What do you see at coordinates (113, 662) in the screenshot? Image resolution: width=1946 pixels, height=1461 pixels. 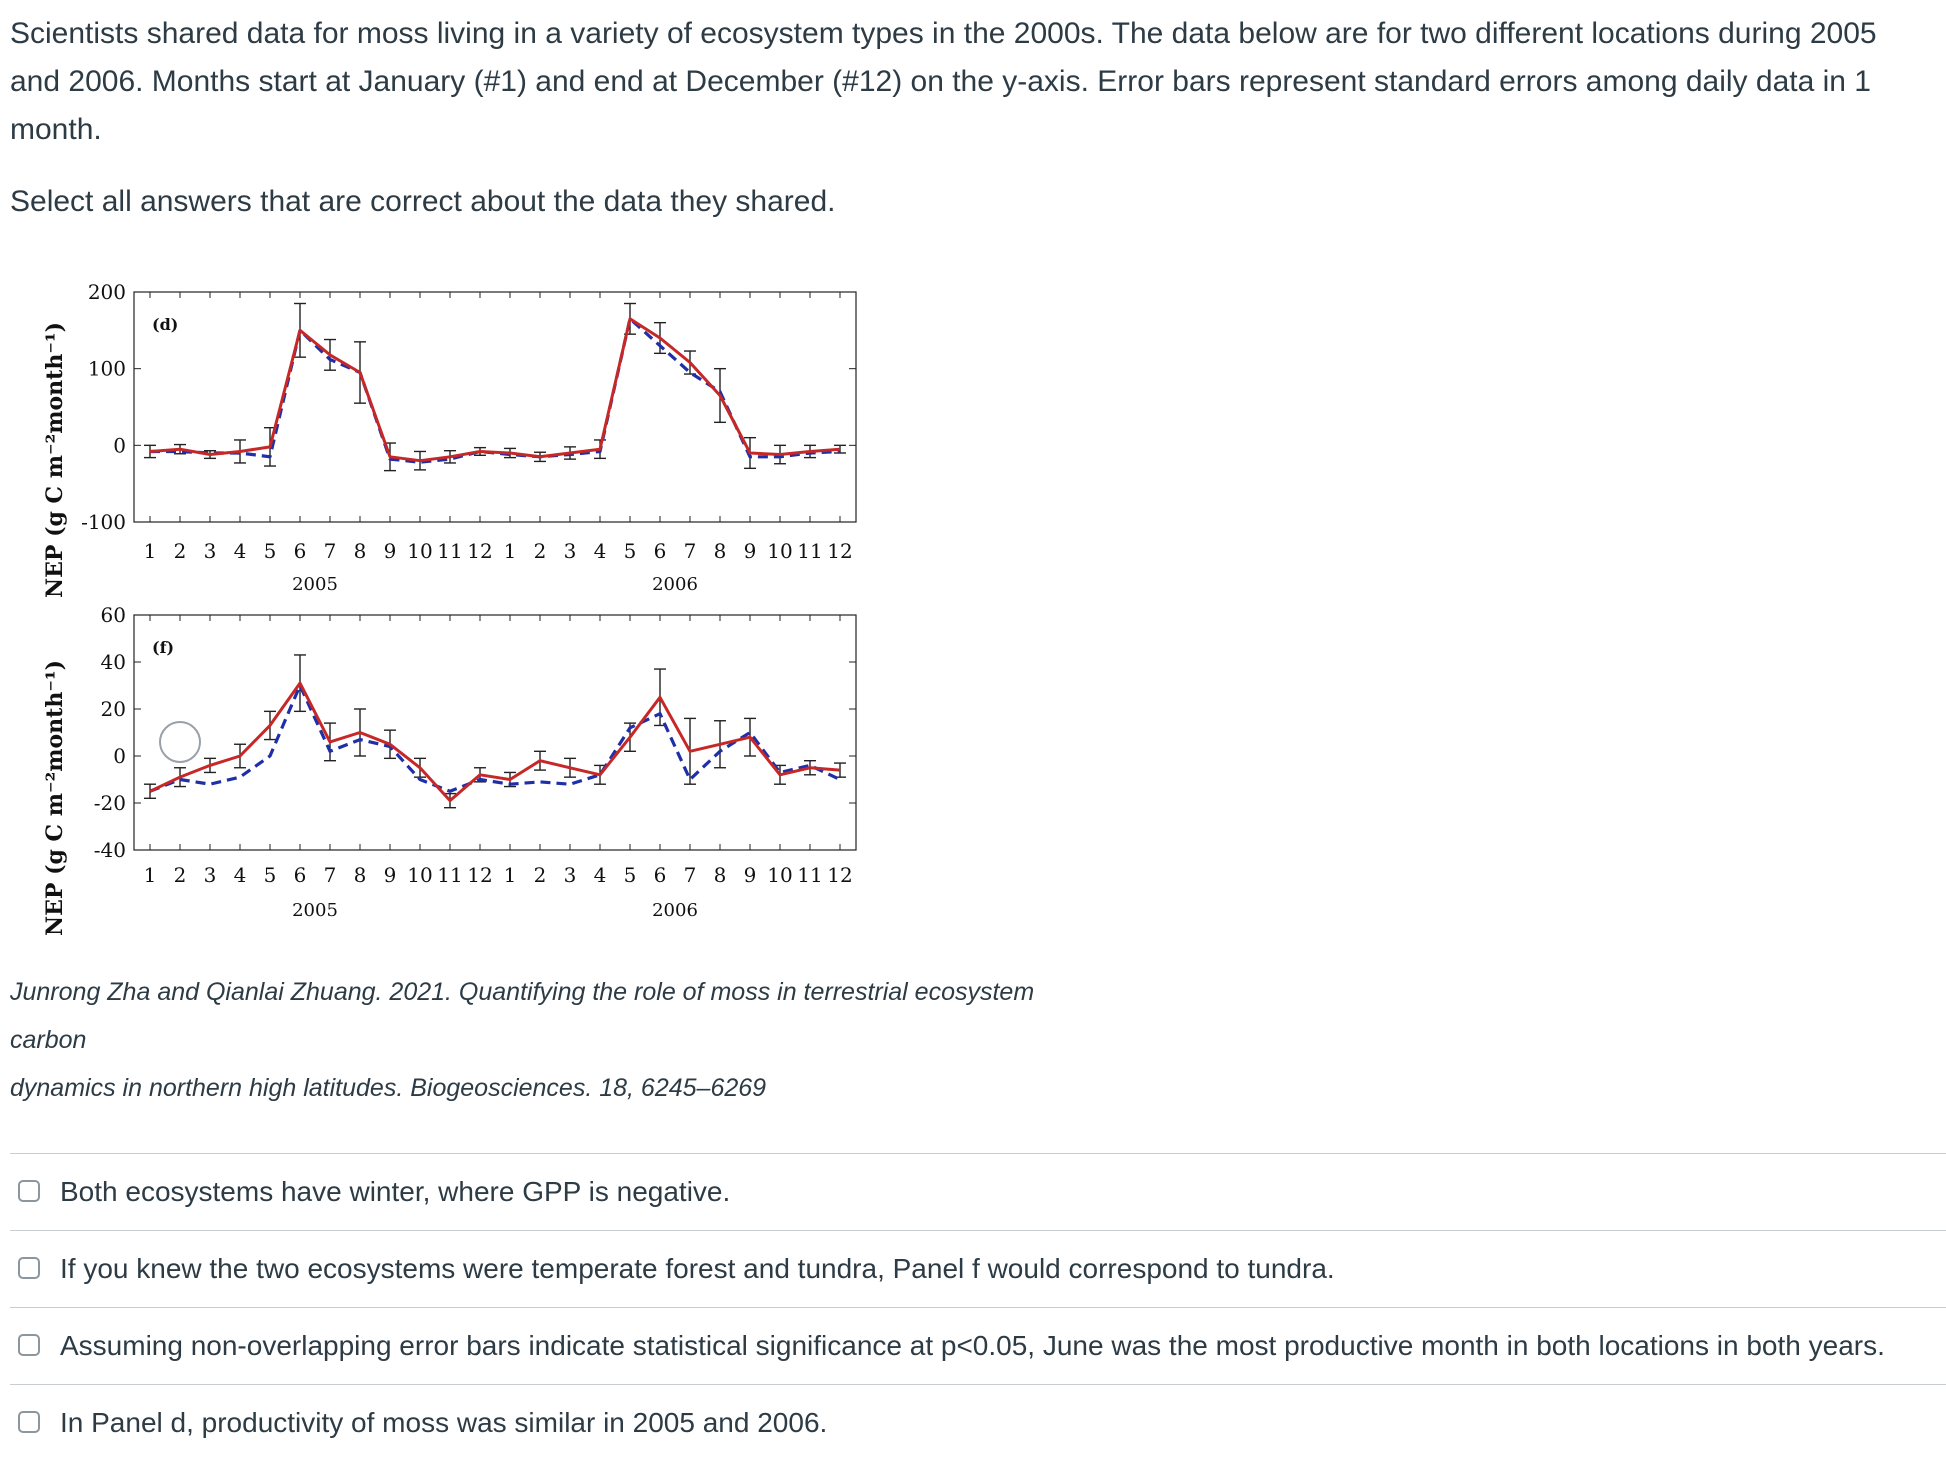 I see `y-tick-label: 40` at bounding box center [113, 662].